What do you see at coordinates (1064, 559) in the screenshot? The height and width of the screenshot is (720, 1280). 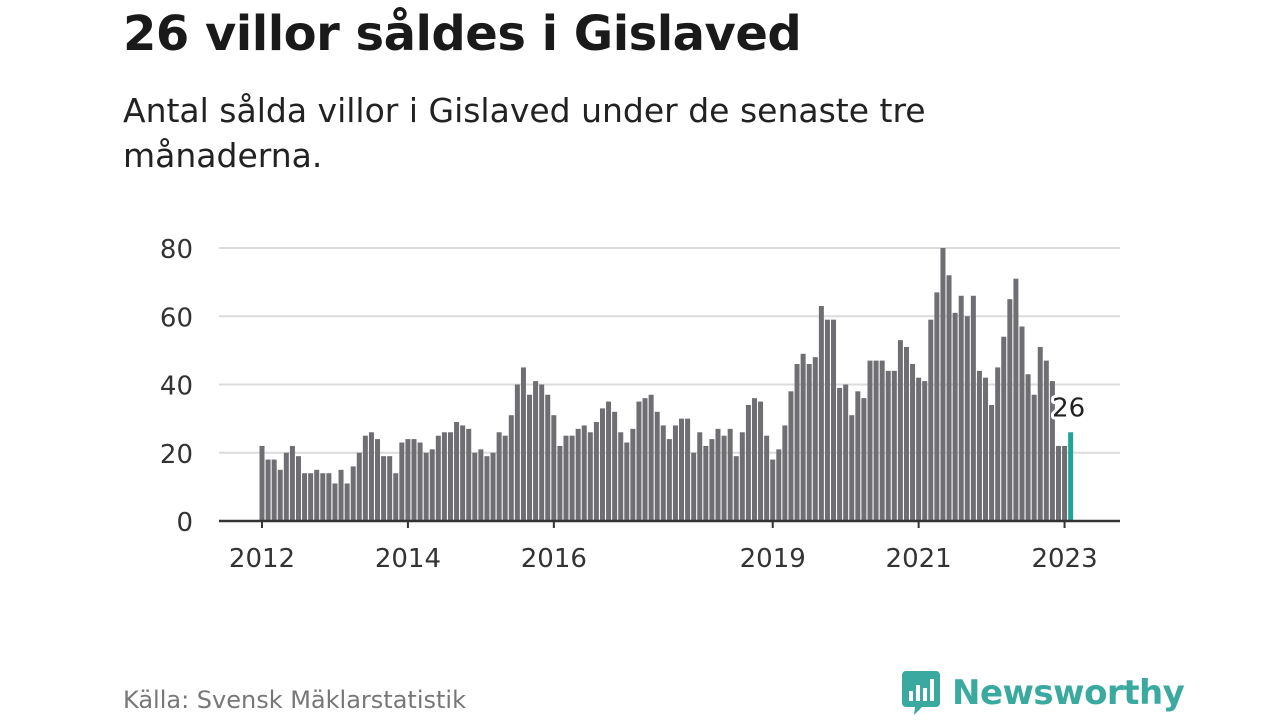 I see `x-tick-label: 2023` at bounding box center [1064, 559].